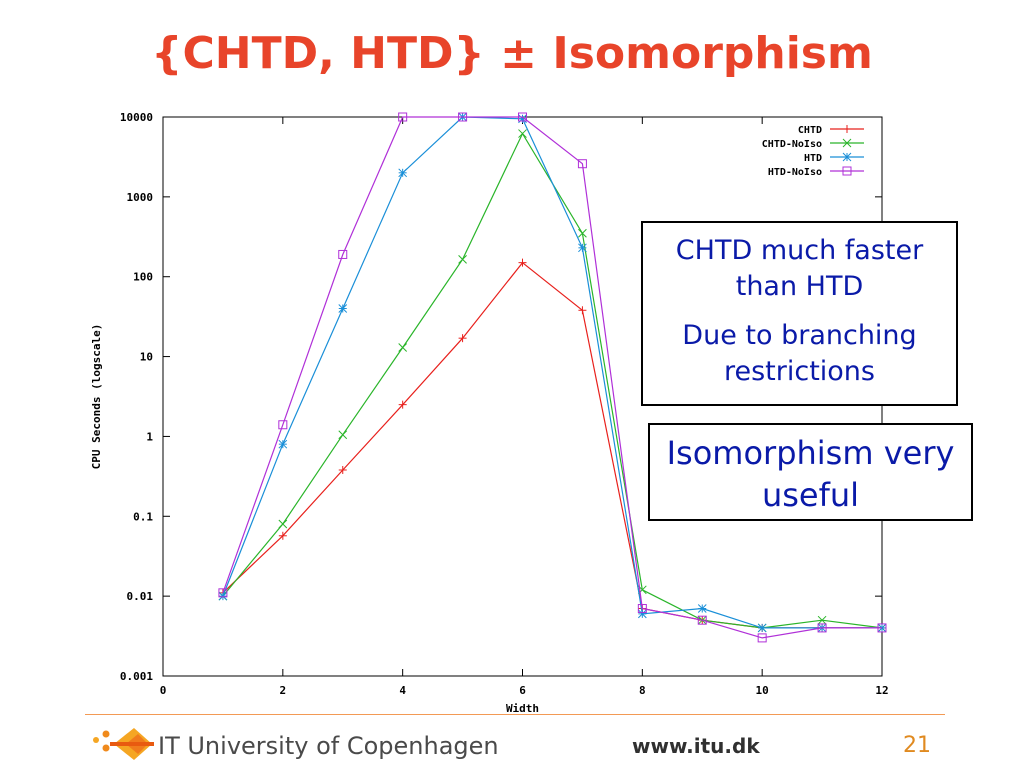 The height and width of the screenshot is (768, 1024). What do you see at coordinates (149, 436) in the screenshot?
I see `y-tick-label: 1` at bounding box center [149, 436].